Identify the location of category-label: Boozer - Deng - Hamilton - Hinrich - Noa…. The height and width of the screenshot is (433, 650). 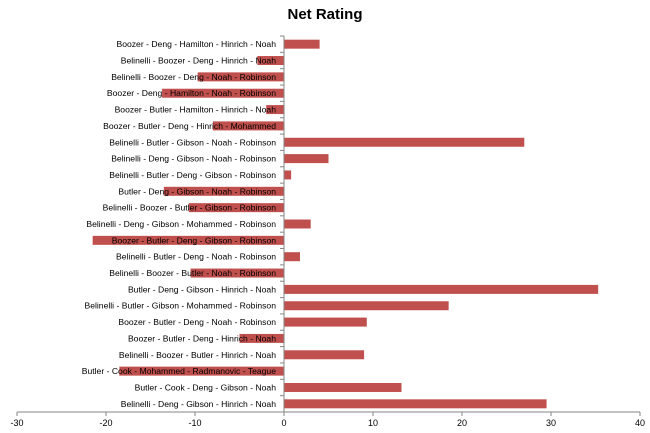
(196, 44).